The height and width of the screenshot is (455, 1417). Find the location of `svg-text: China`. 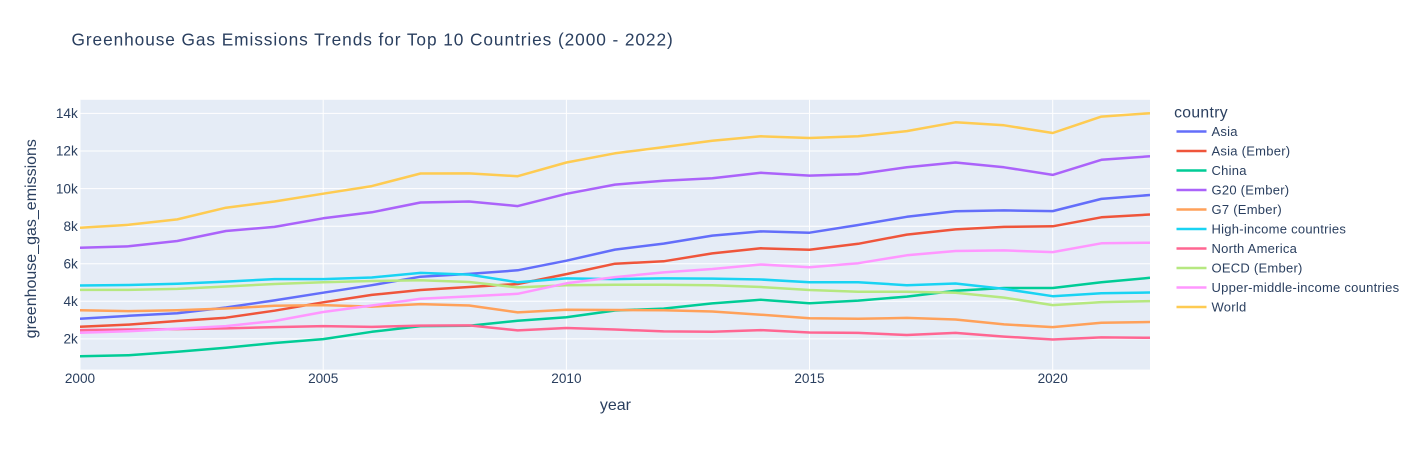

svg-text: China is located at coordinates (1230, 170).